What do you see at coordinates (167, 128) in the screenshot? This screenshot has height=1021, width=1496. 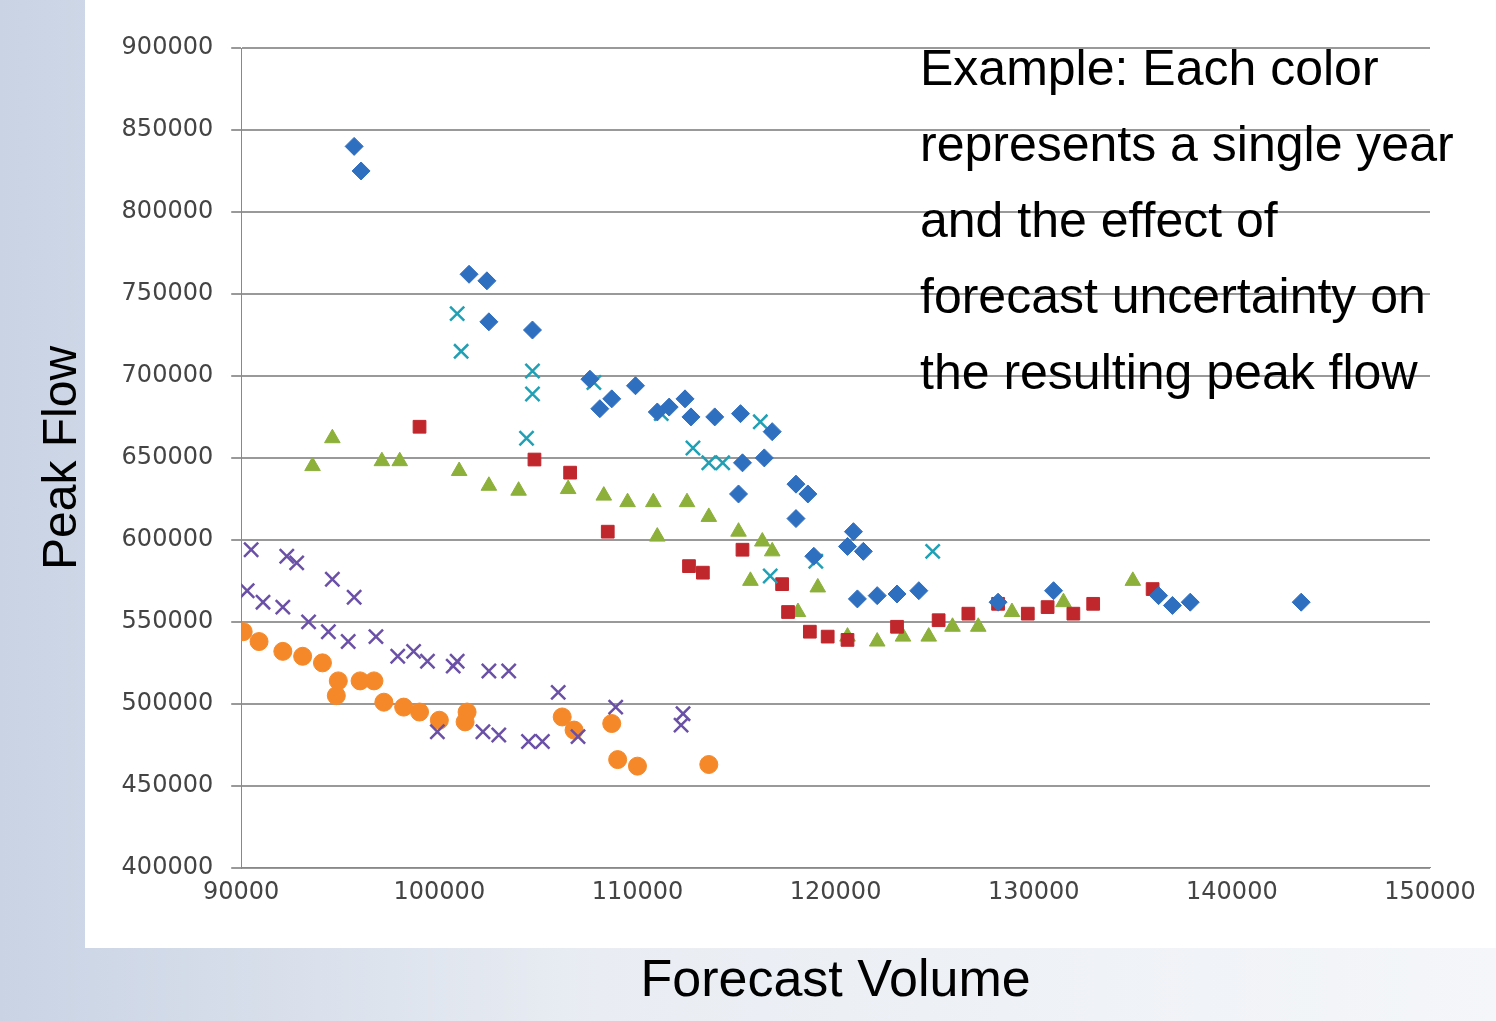 I see `y-tick-label: 850000` at bounding box center [167, 128].